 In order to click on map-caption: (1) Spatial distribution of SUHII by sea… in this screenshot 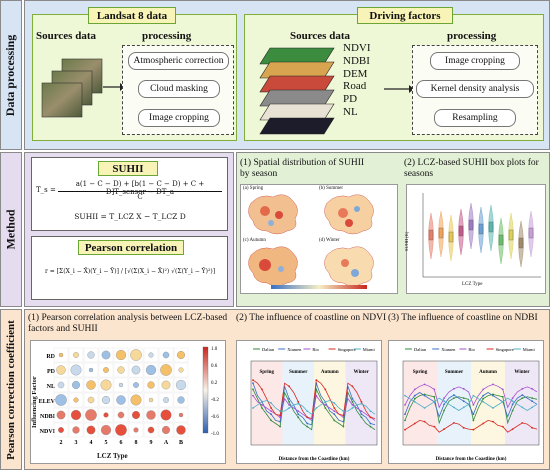, I will do `click(302, 168)`.